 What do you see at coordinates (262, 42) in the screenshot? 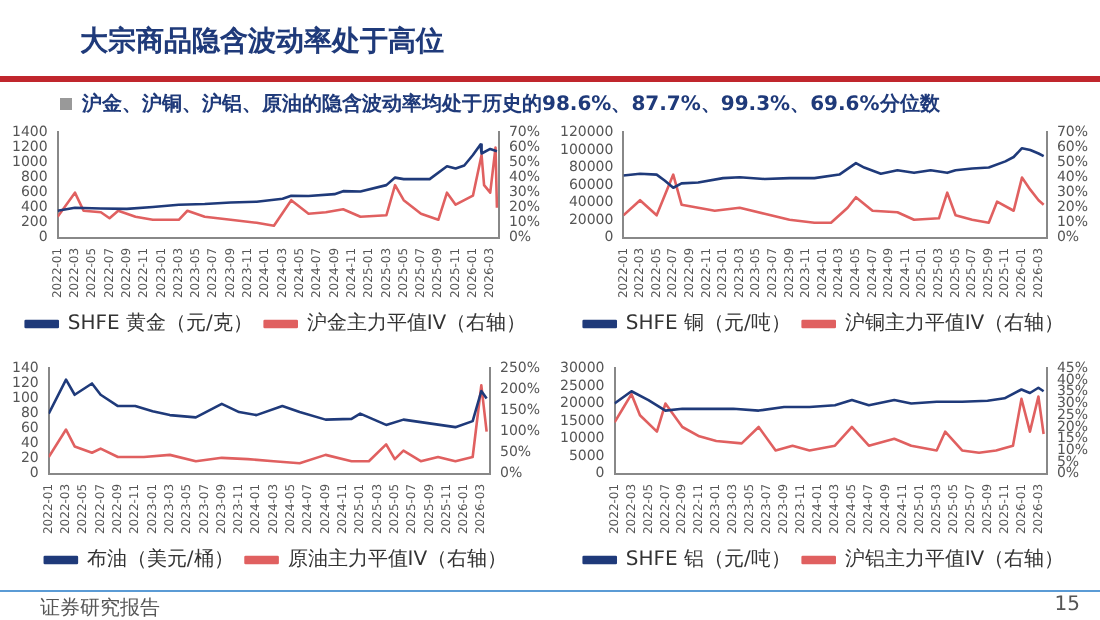
I see `text: 大宗商品隐含波动率处于高位` at bounding box center [262, 42].